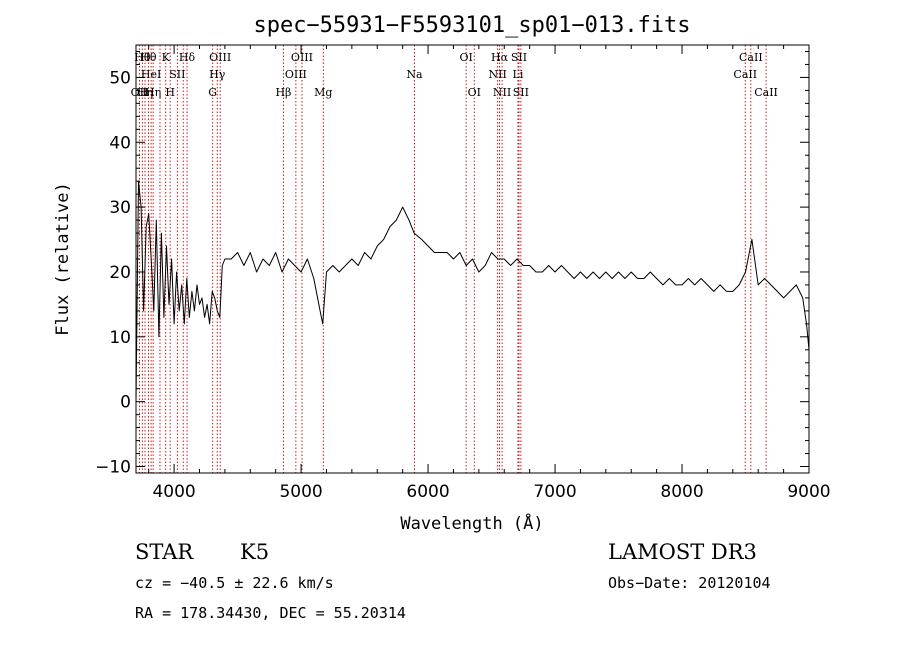  What do you see at coordinates (125, 403) in the screenshot?
I see `y-tick-label: 0` at bounding box center [125, 403].